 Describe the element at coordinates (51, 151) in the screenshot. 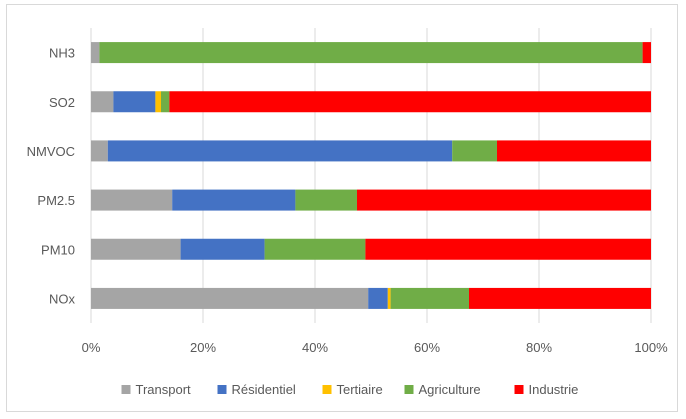

I see `category-label: NMVOC` at that location.